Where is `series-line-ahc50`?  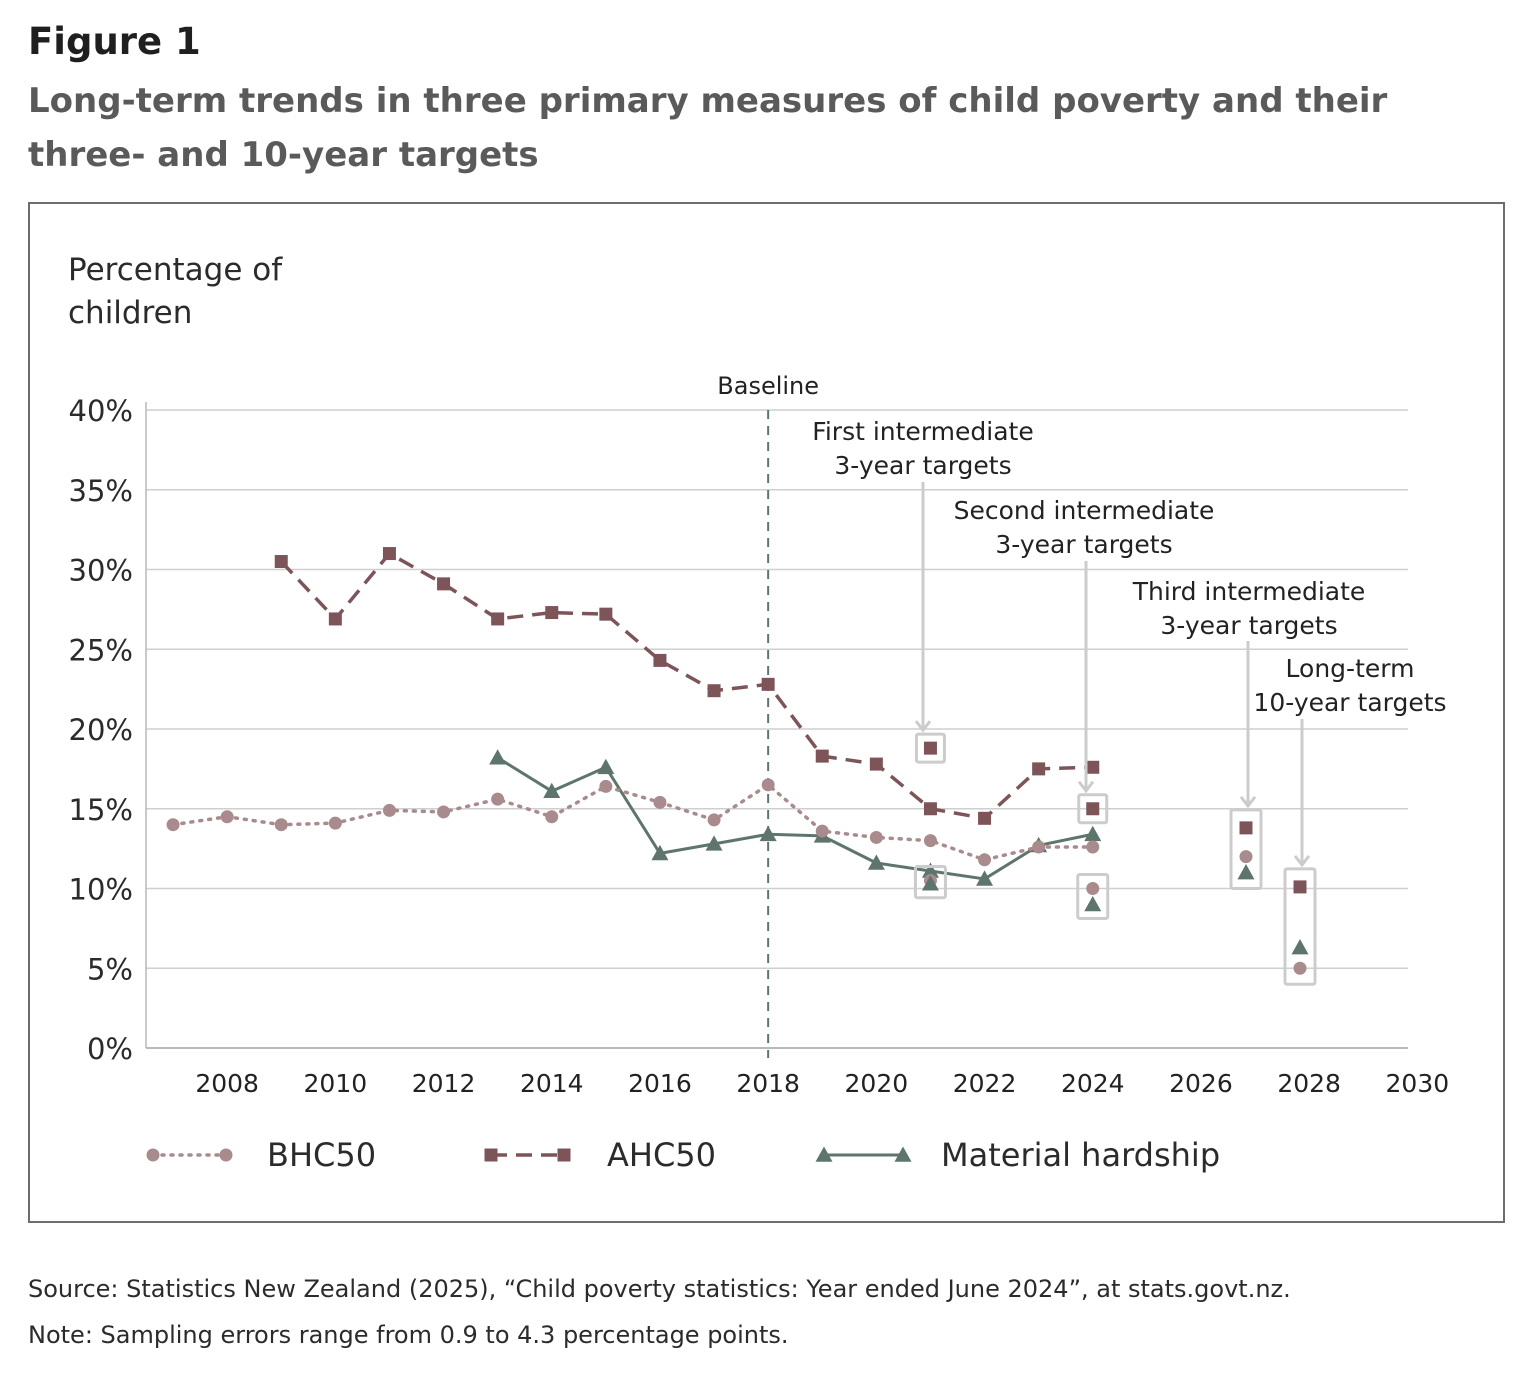
series-line-ahc50 is located at coordinates (686, 686).